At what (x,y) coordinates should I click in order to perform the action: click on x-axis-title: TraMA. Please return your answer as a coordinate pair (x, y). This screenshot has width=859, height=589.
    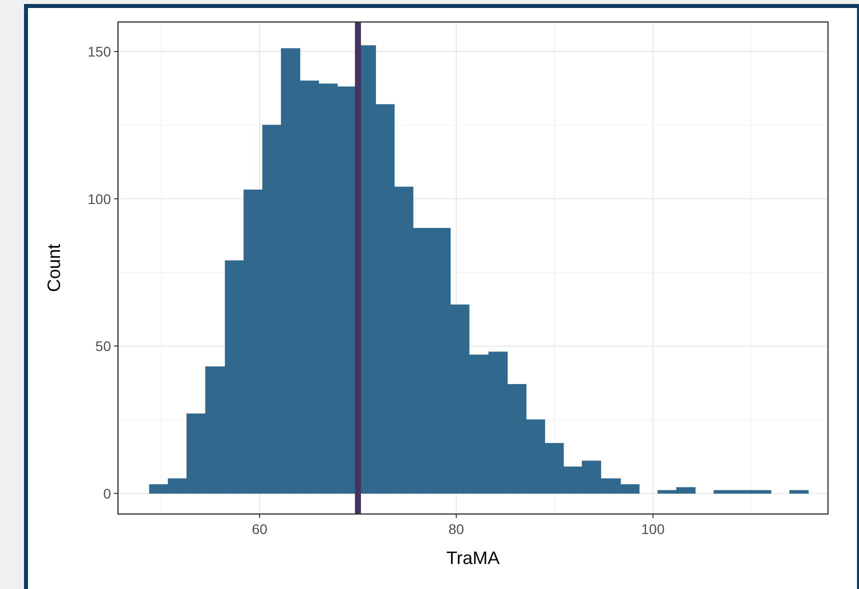
    Looking at the image, I should click on (473, 558).